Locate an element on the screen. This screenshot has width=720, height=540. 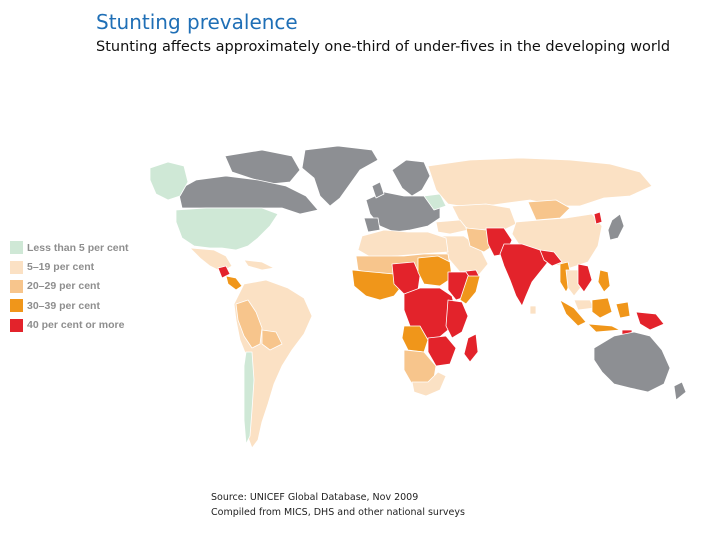
region-russia is located at coordinates (540, 183).